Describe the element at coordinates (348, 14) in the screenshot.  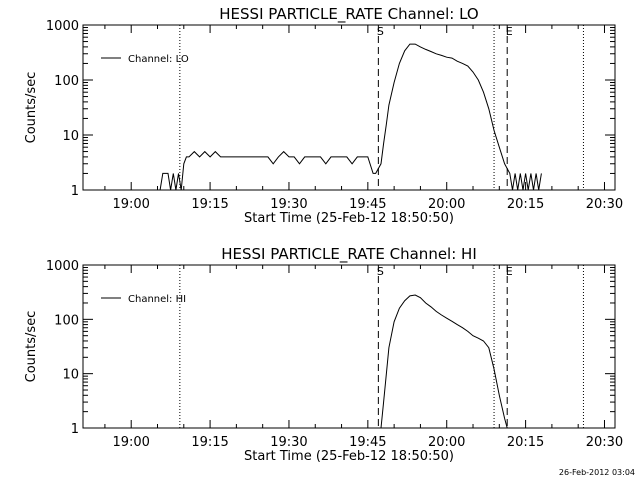
I see `chart-title: HESSI PARTICLE_RATE Channel: LO` at that location.